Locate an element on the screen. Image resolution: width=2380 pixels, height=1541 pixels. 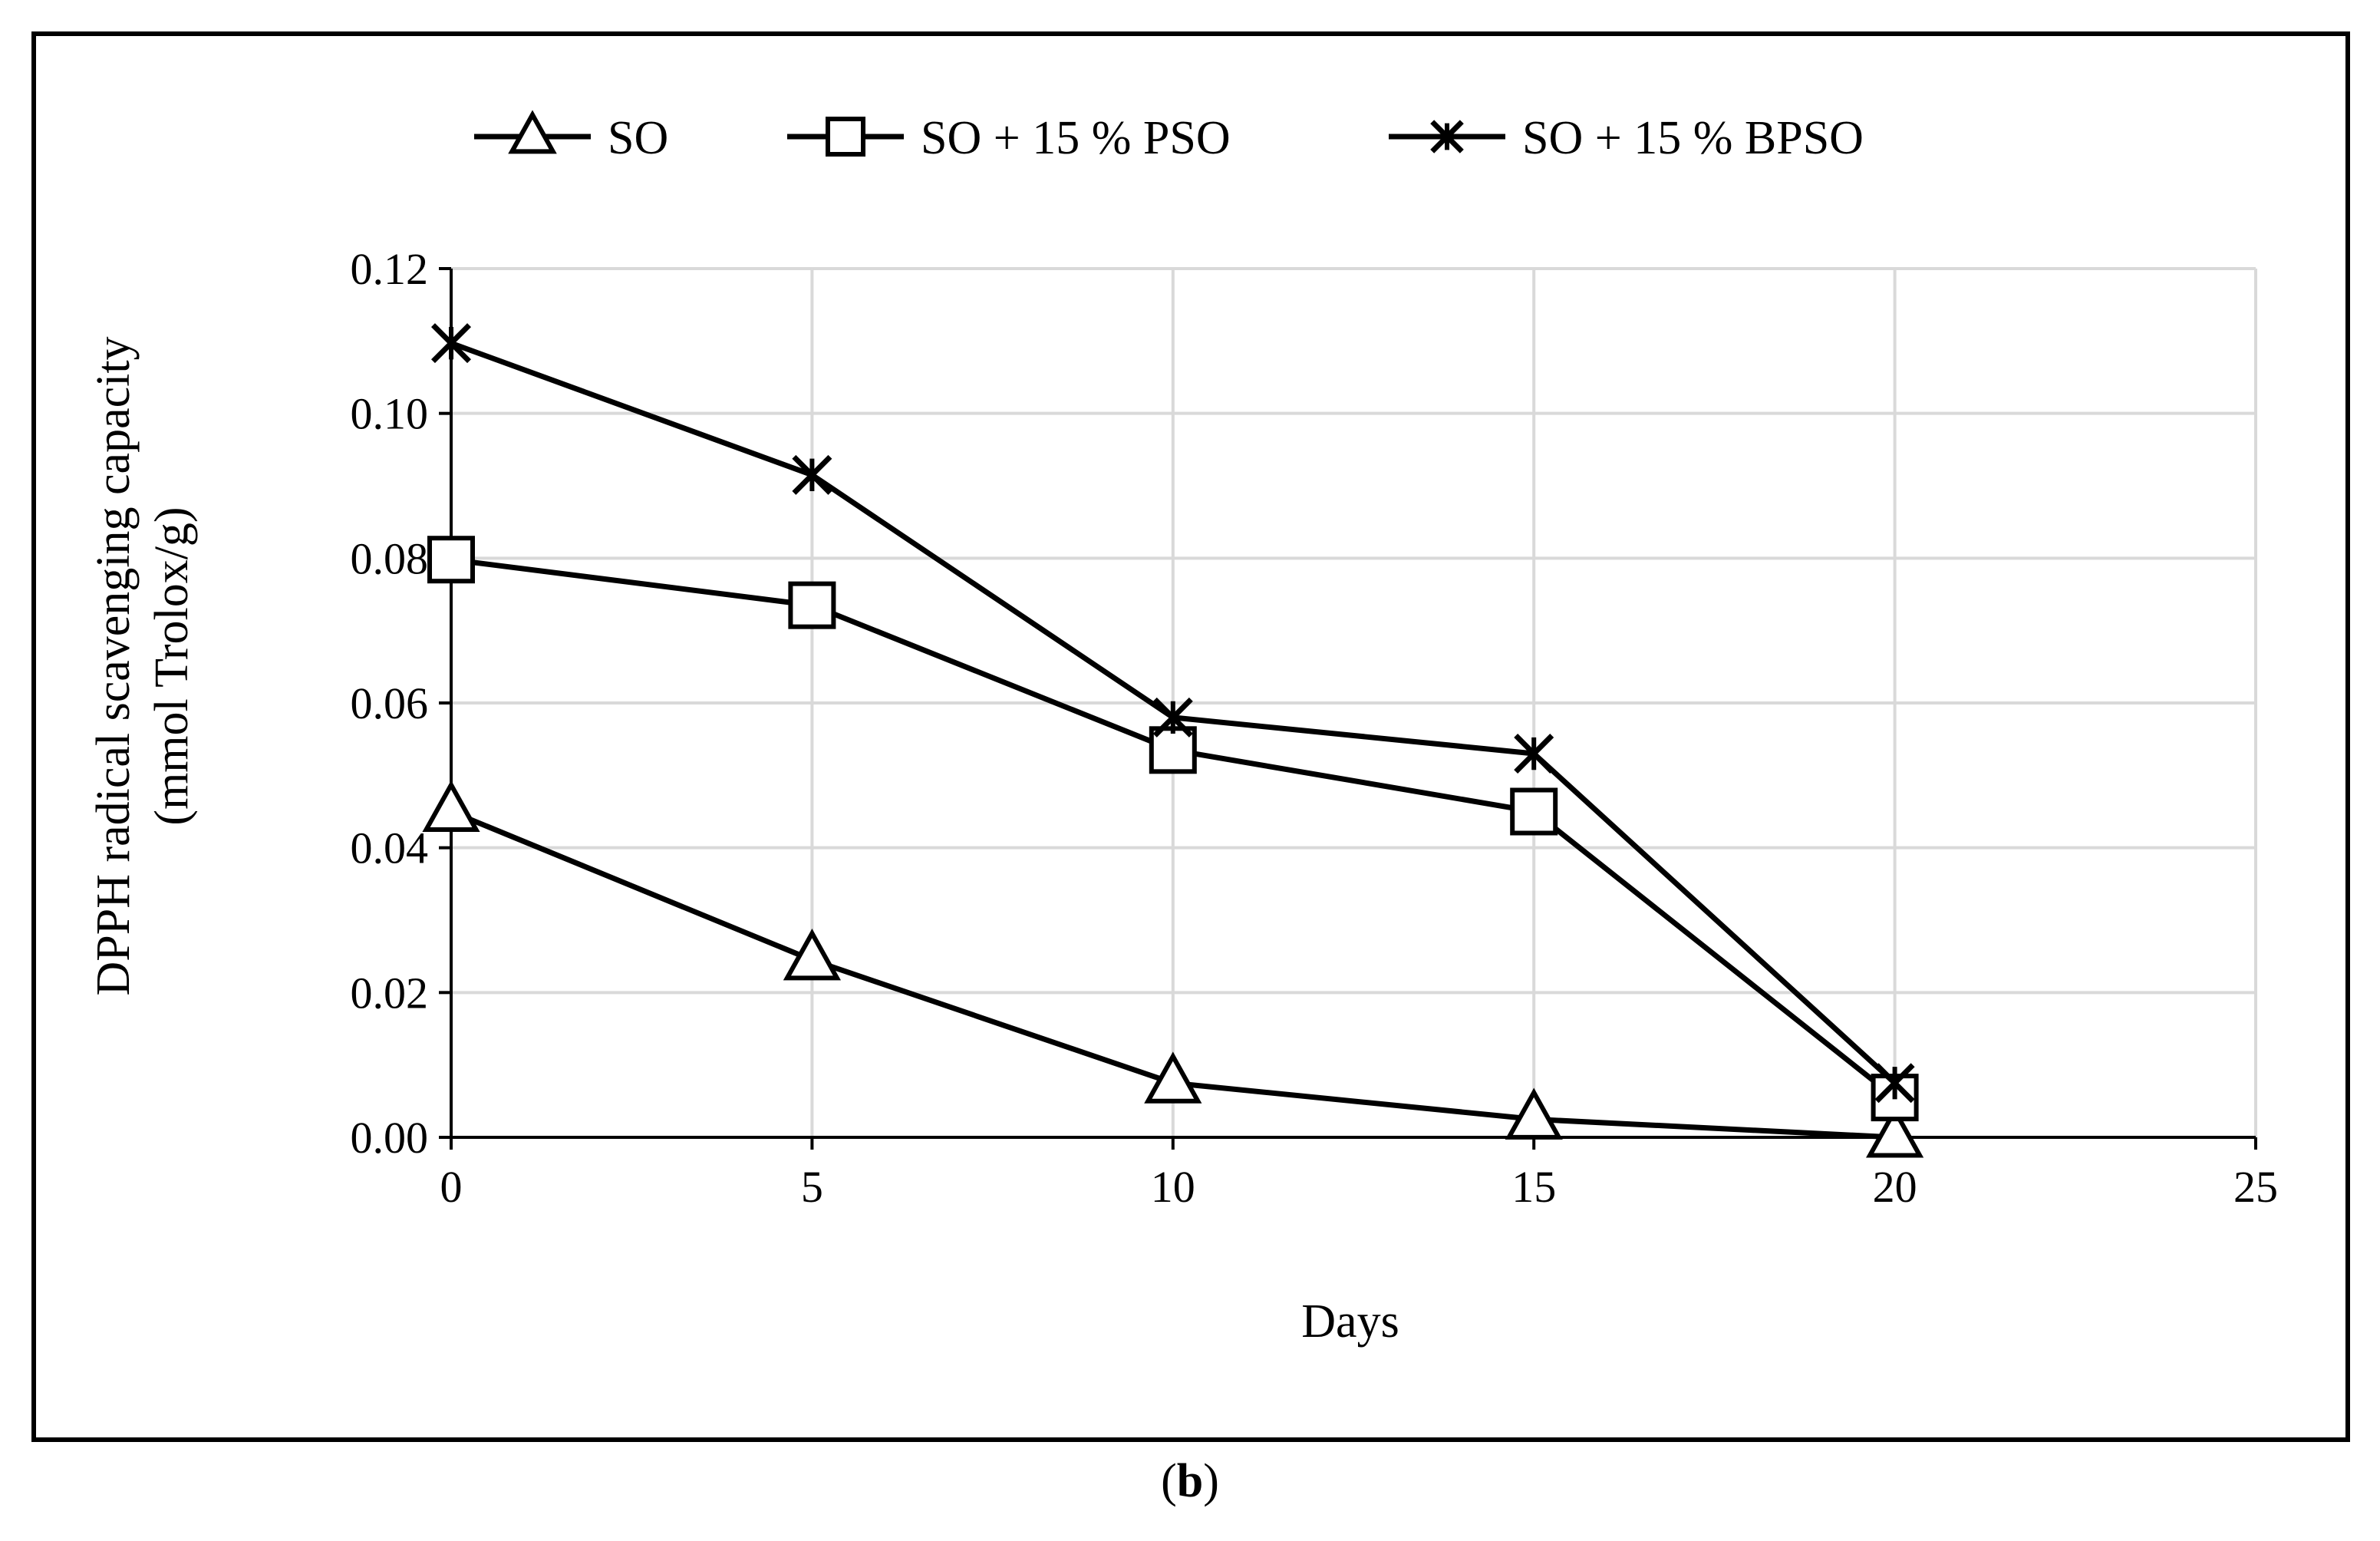
y-tick-label: 0.06 is located at coordinates (390, 703).